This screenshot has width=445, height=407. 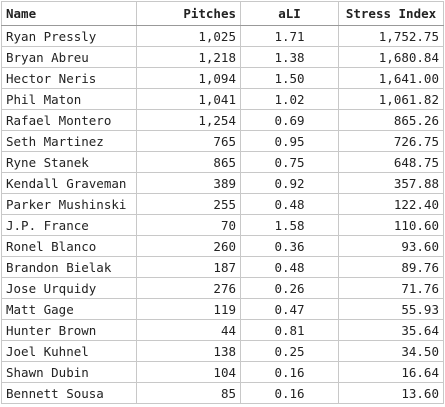 I want to click on table-cell: 0.95, so click(x=289, y=141).